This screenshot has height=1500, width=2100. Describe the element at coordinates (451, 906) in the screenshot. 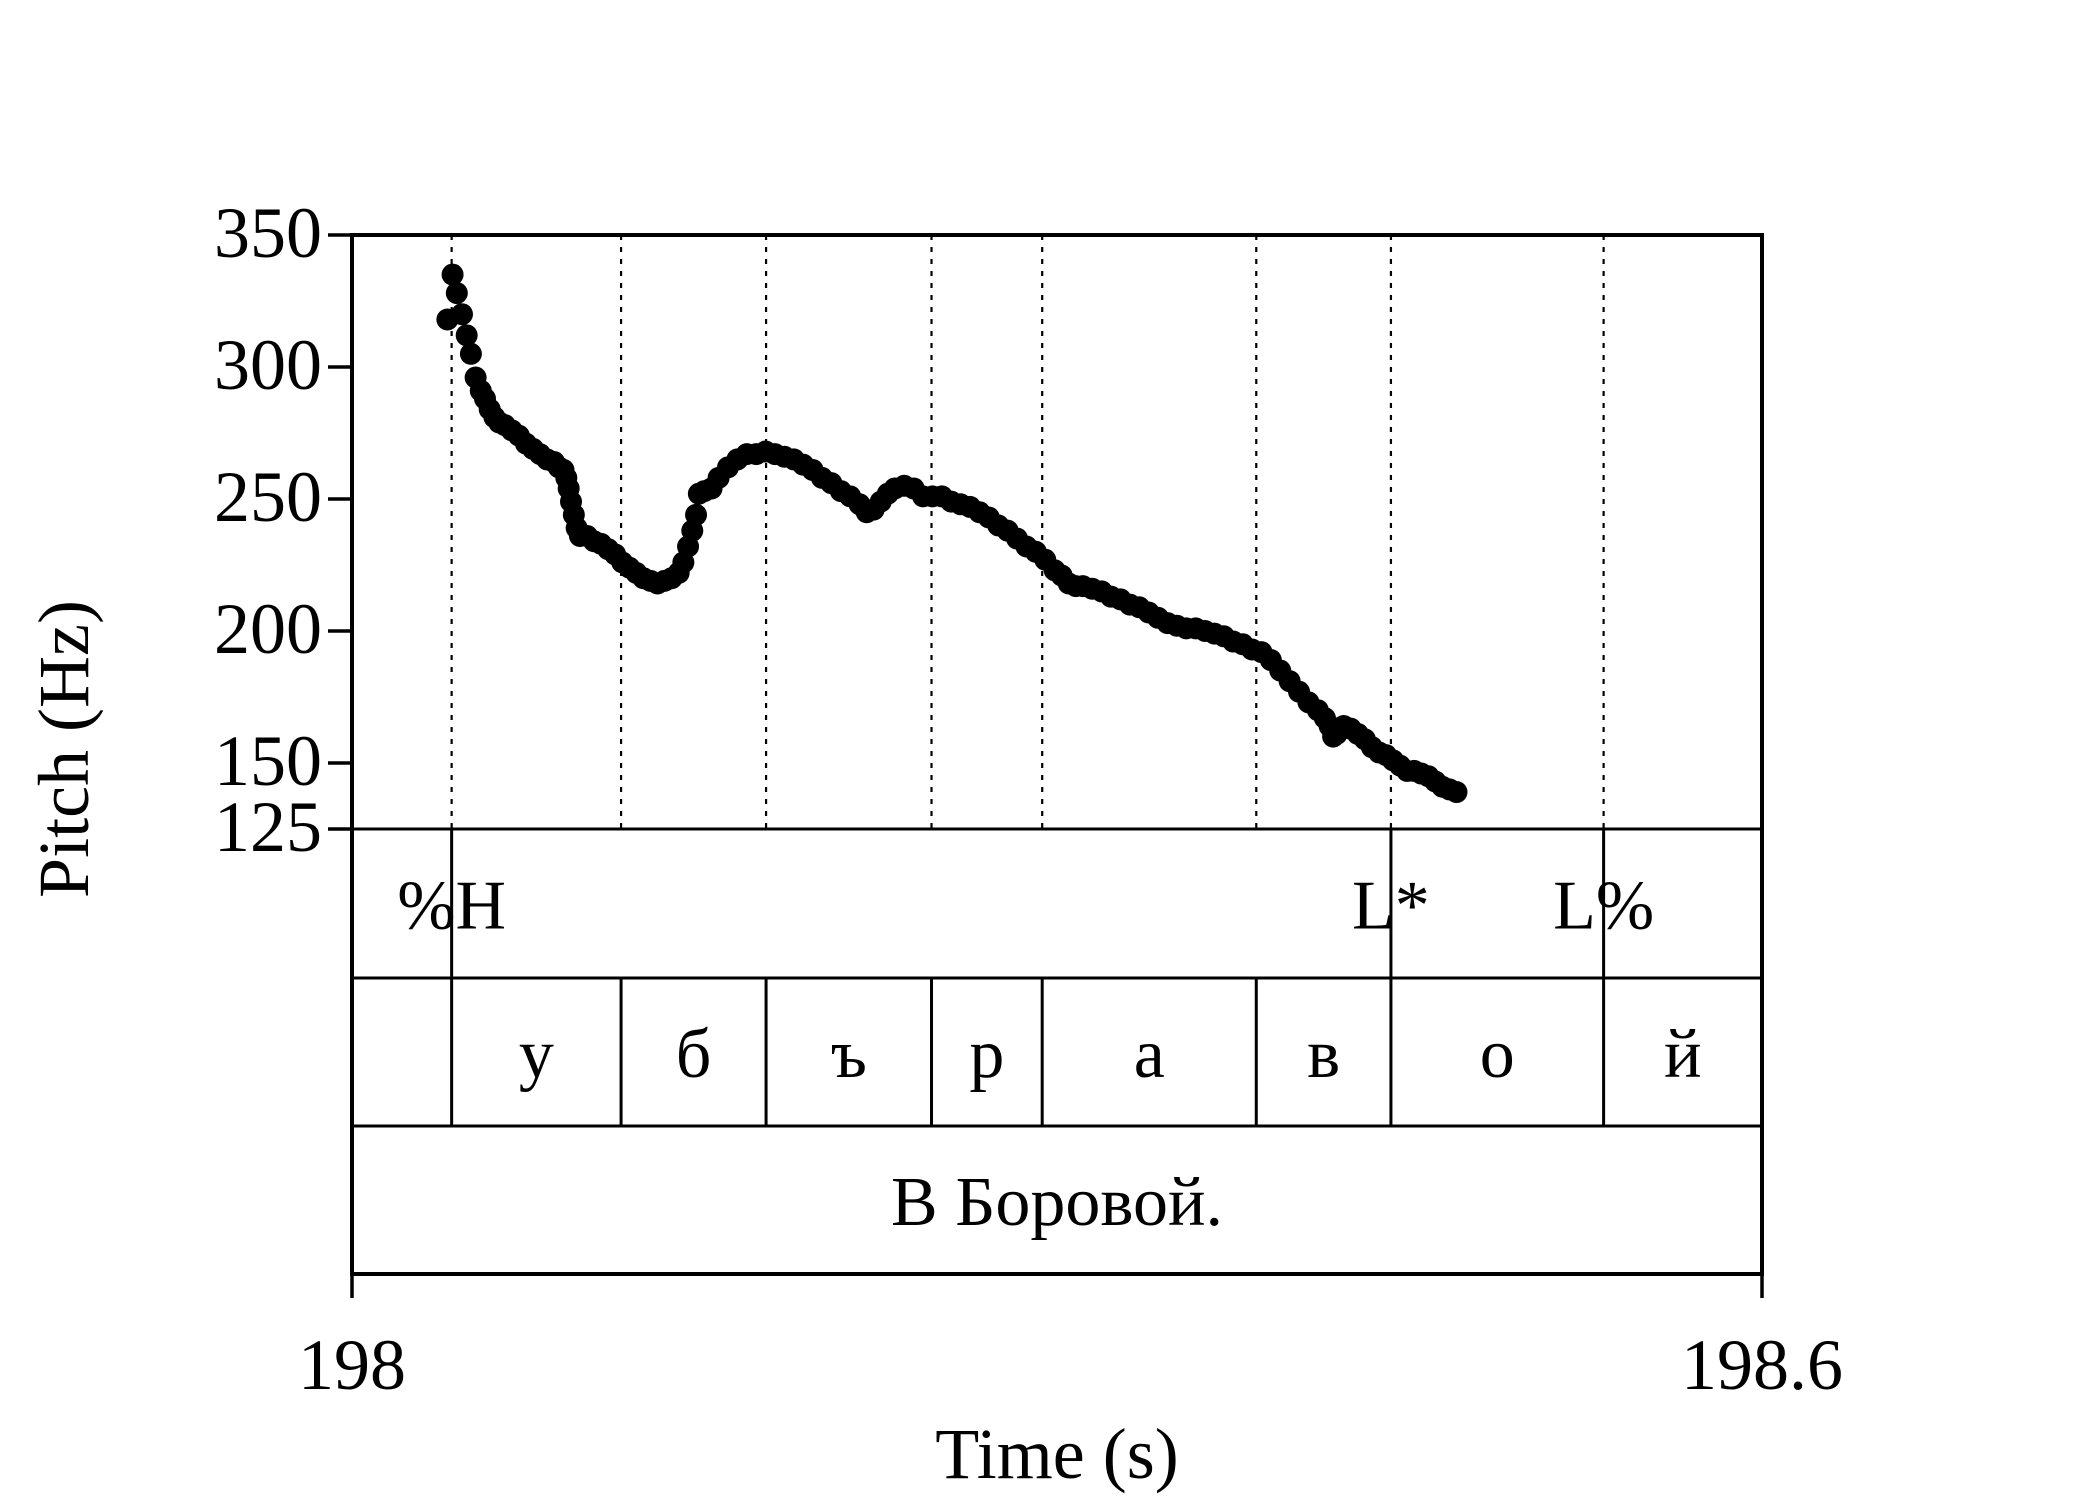

I see `tone-label: %H` at that location.